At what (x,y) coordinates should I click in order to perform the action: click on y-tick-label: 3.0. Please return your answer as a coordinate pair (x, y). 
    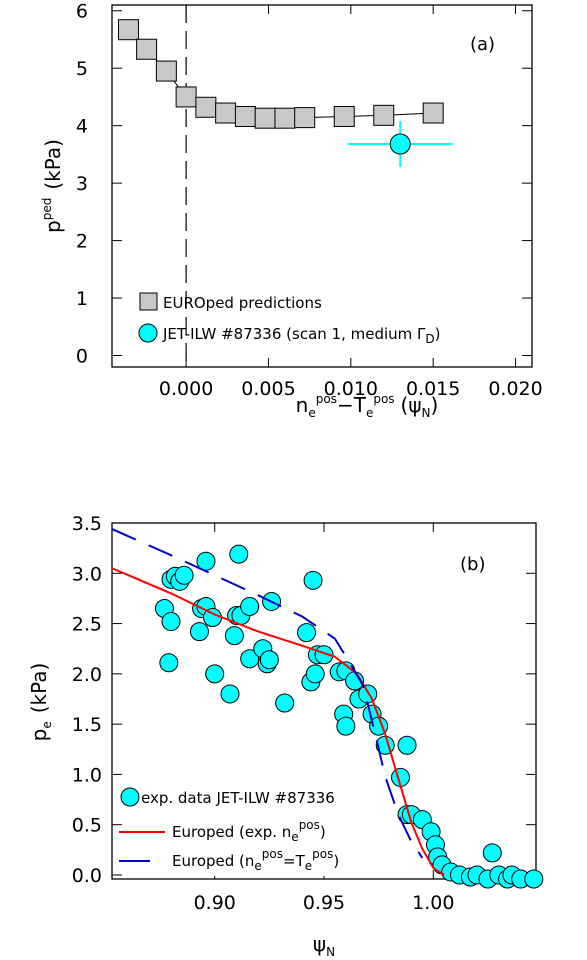
    Looking at the image, I should click on (87, 574).